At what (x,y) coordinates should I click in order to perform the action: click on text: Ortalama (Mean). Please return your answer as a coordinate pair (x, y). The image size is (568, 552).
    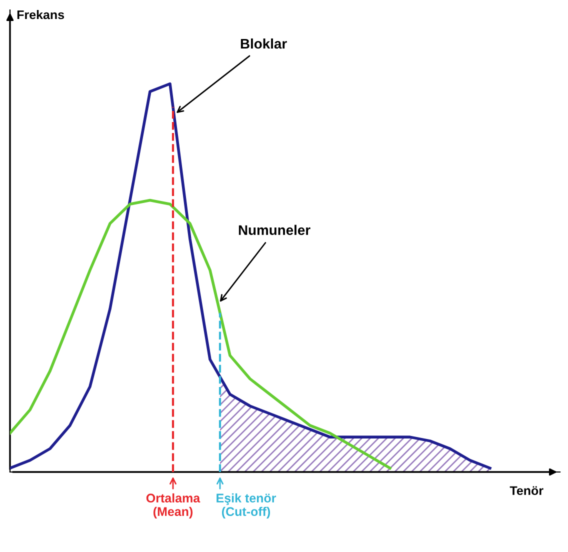
    Looking at the image, I should click on (173, 505).